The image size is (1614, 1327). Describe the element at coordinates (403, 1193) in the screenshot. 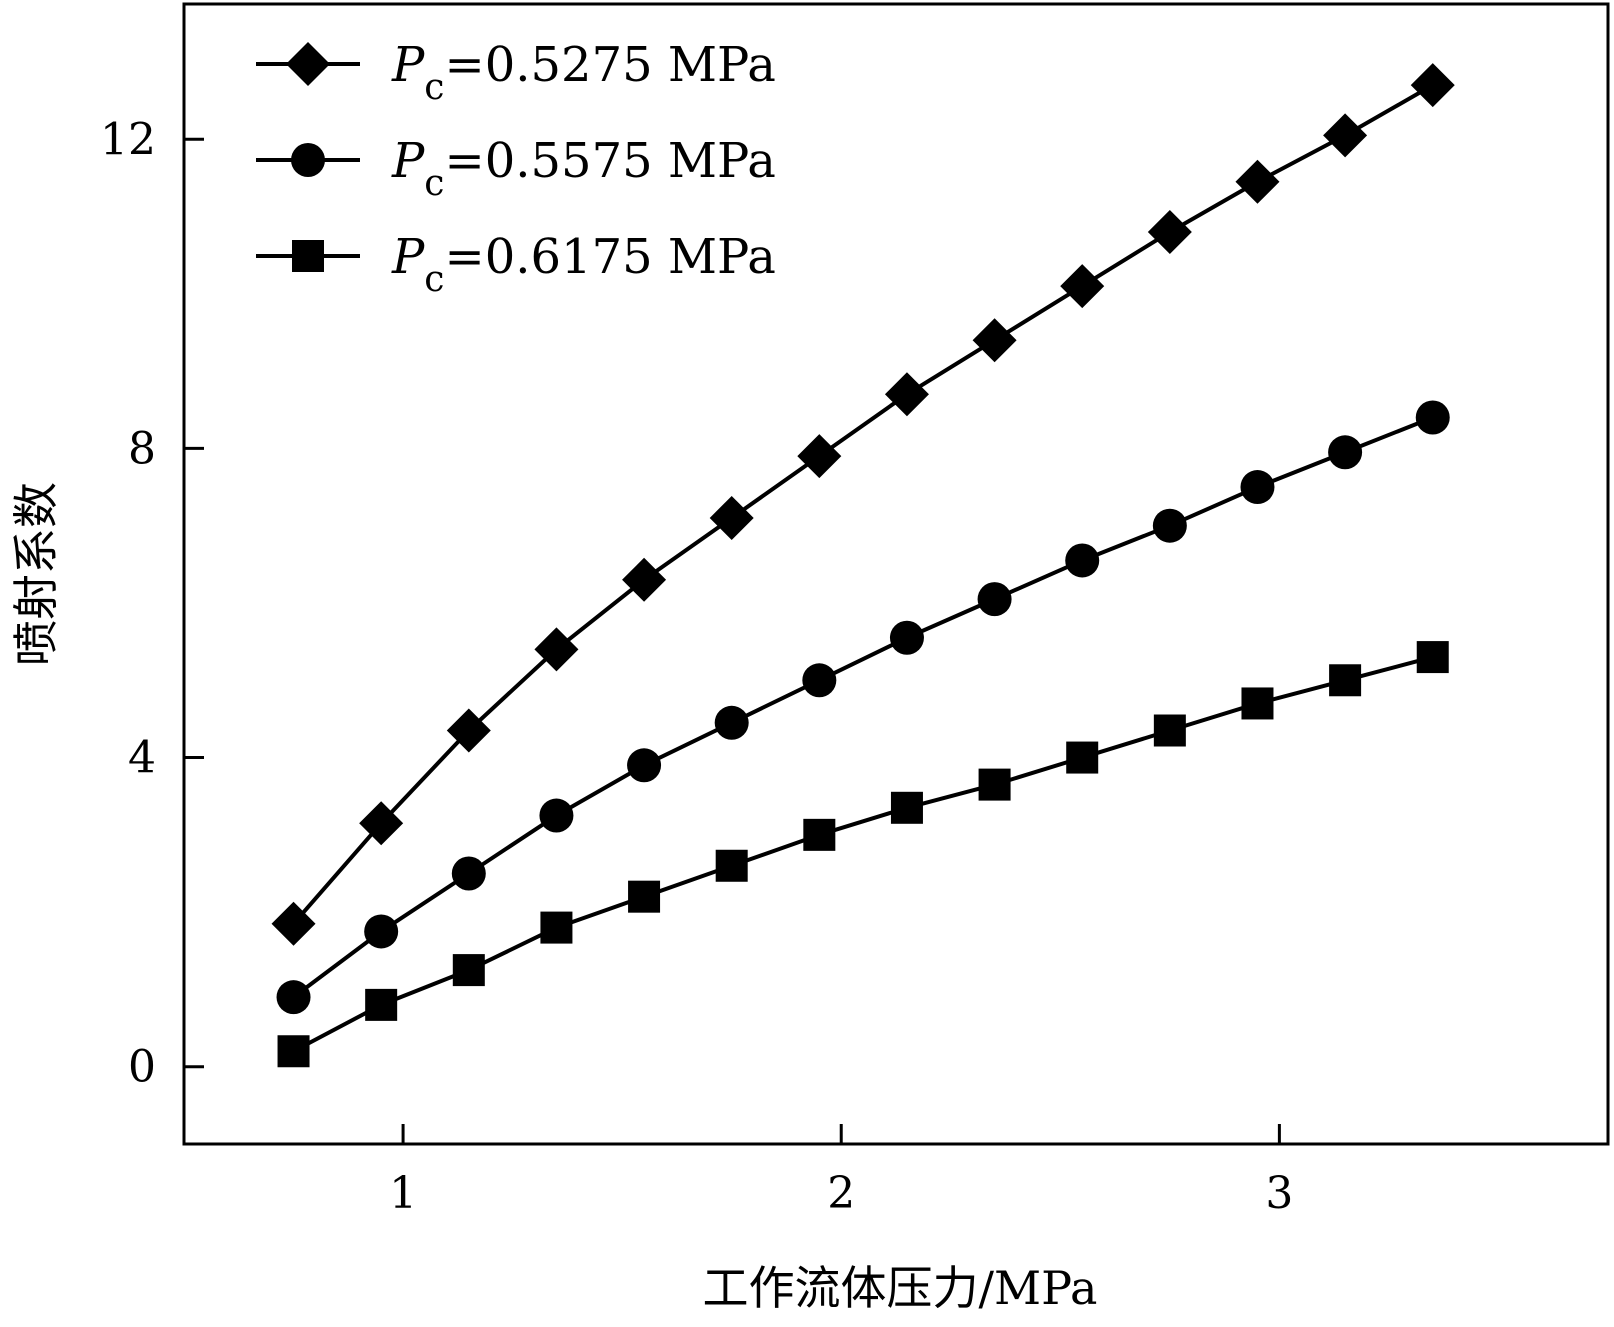

I see `x-tick-label: 1` at that location.